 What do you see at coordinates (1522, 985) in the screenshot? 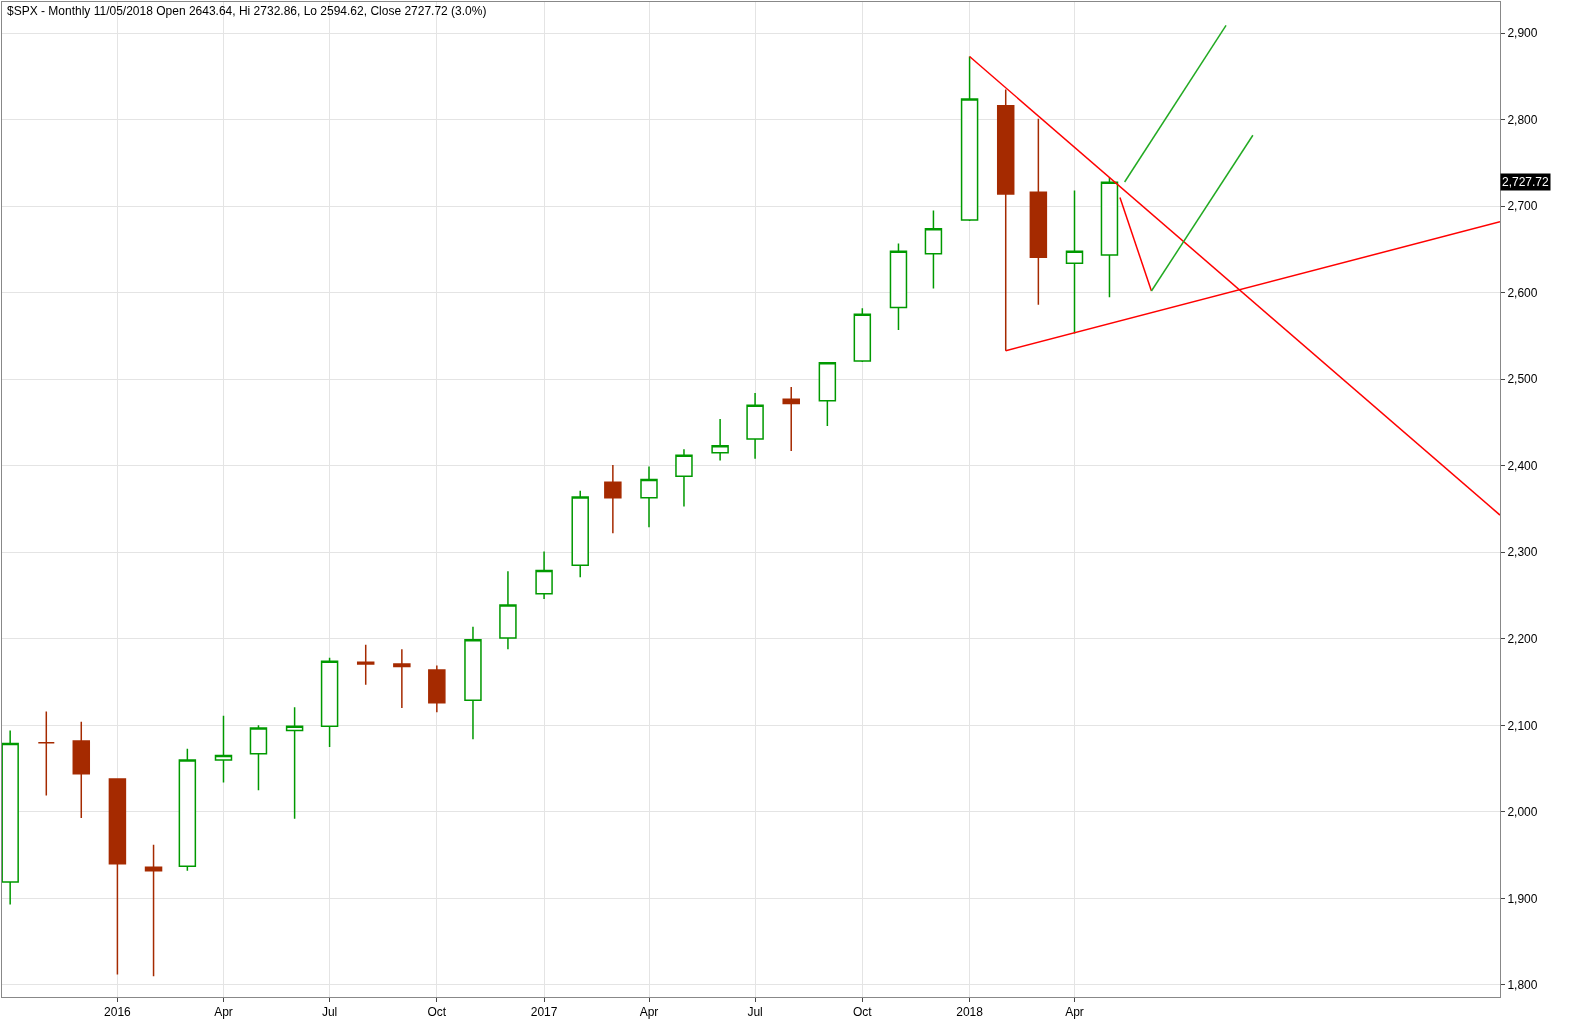
I see `y-tick-label: 1,800` at bounding box center [1522, 985].